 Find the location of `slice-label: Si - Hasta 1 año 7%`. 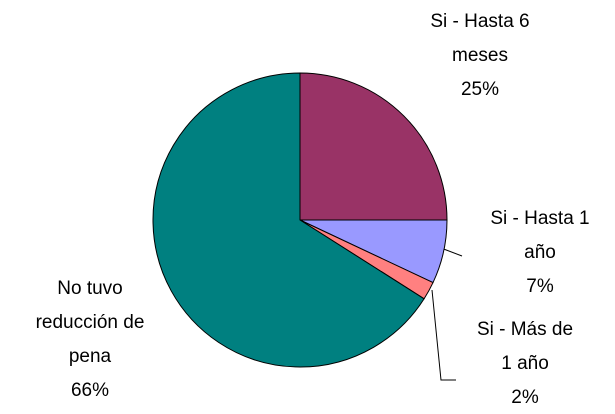

slice-label: Si - Hasta 1 año 7% is located at coordinates (540, 253).